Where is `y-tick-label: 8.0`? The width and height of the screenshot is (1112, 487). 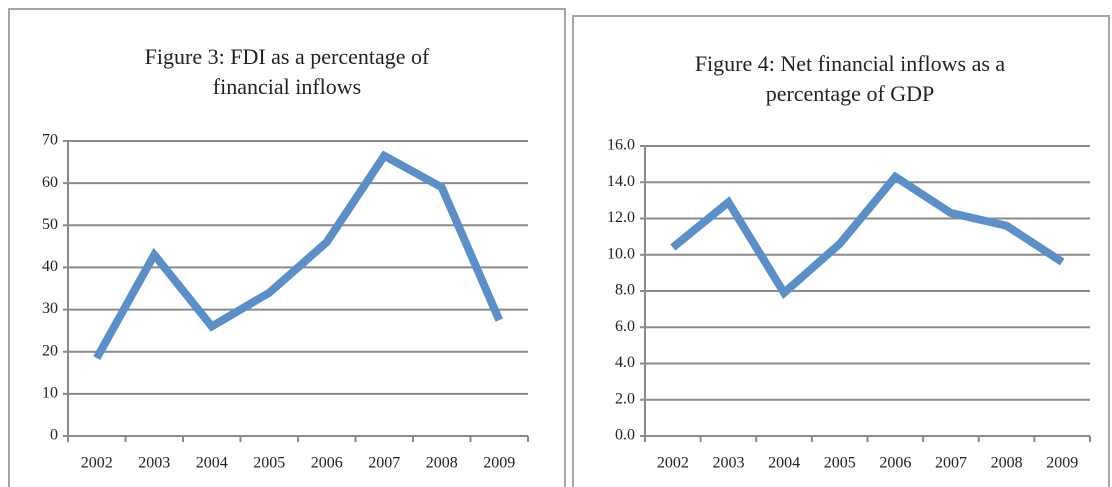
y-tick-label: 8.0 is located at coordinates (625, 290).